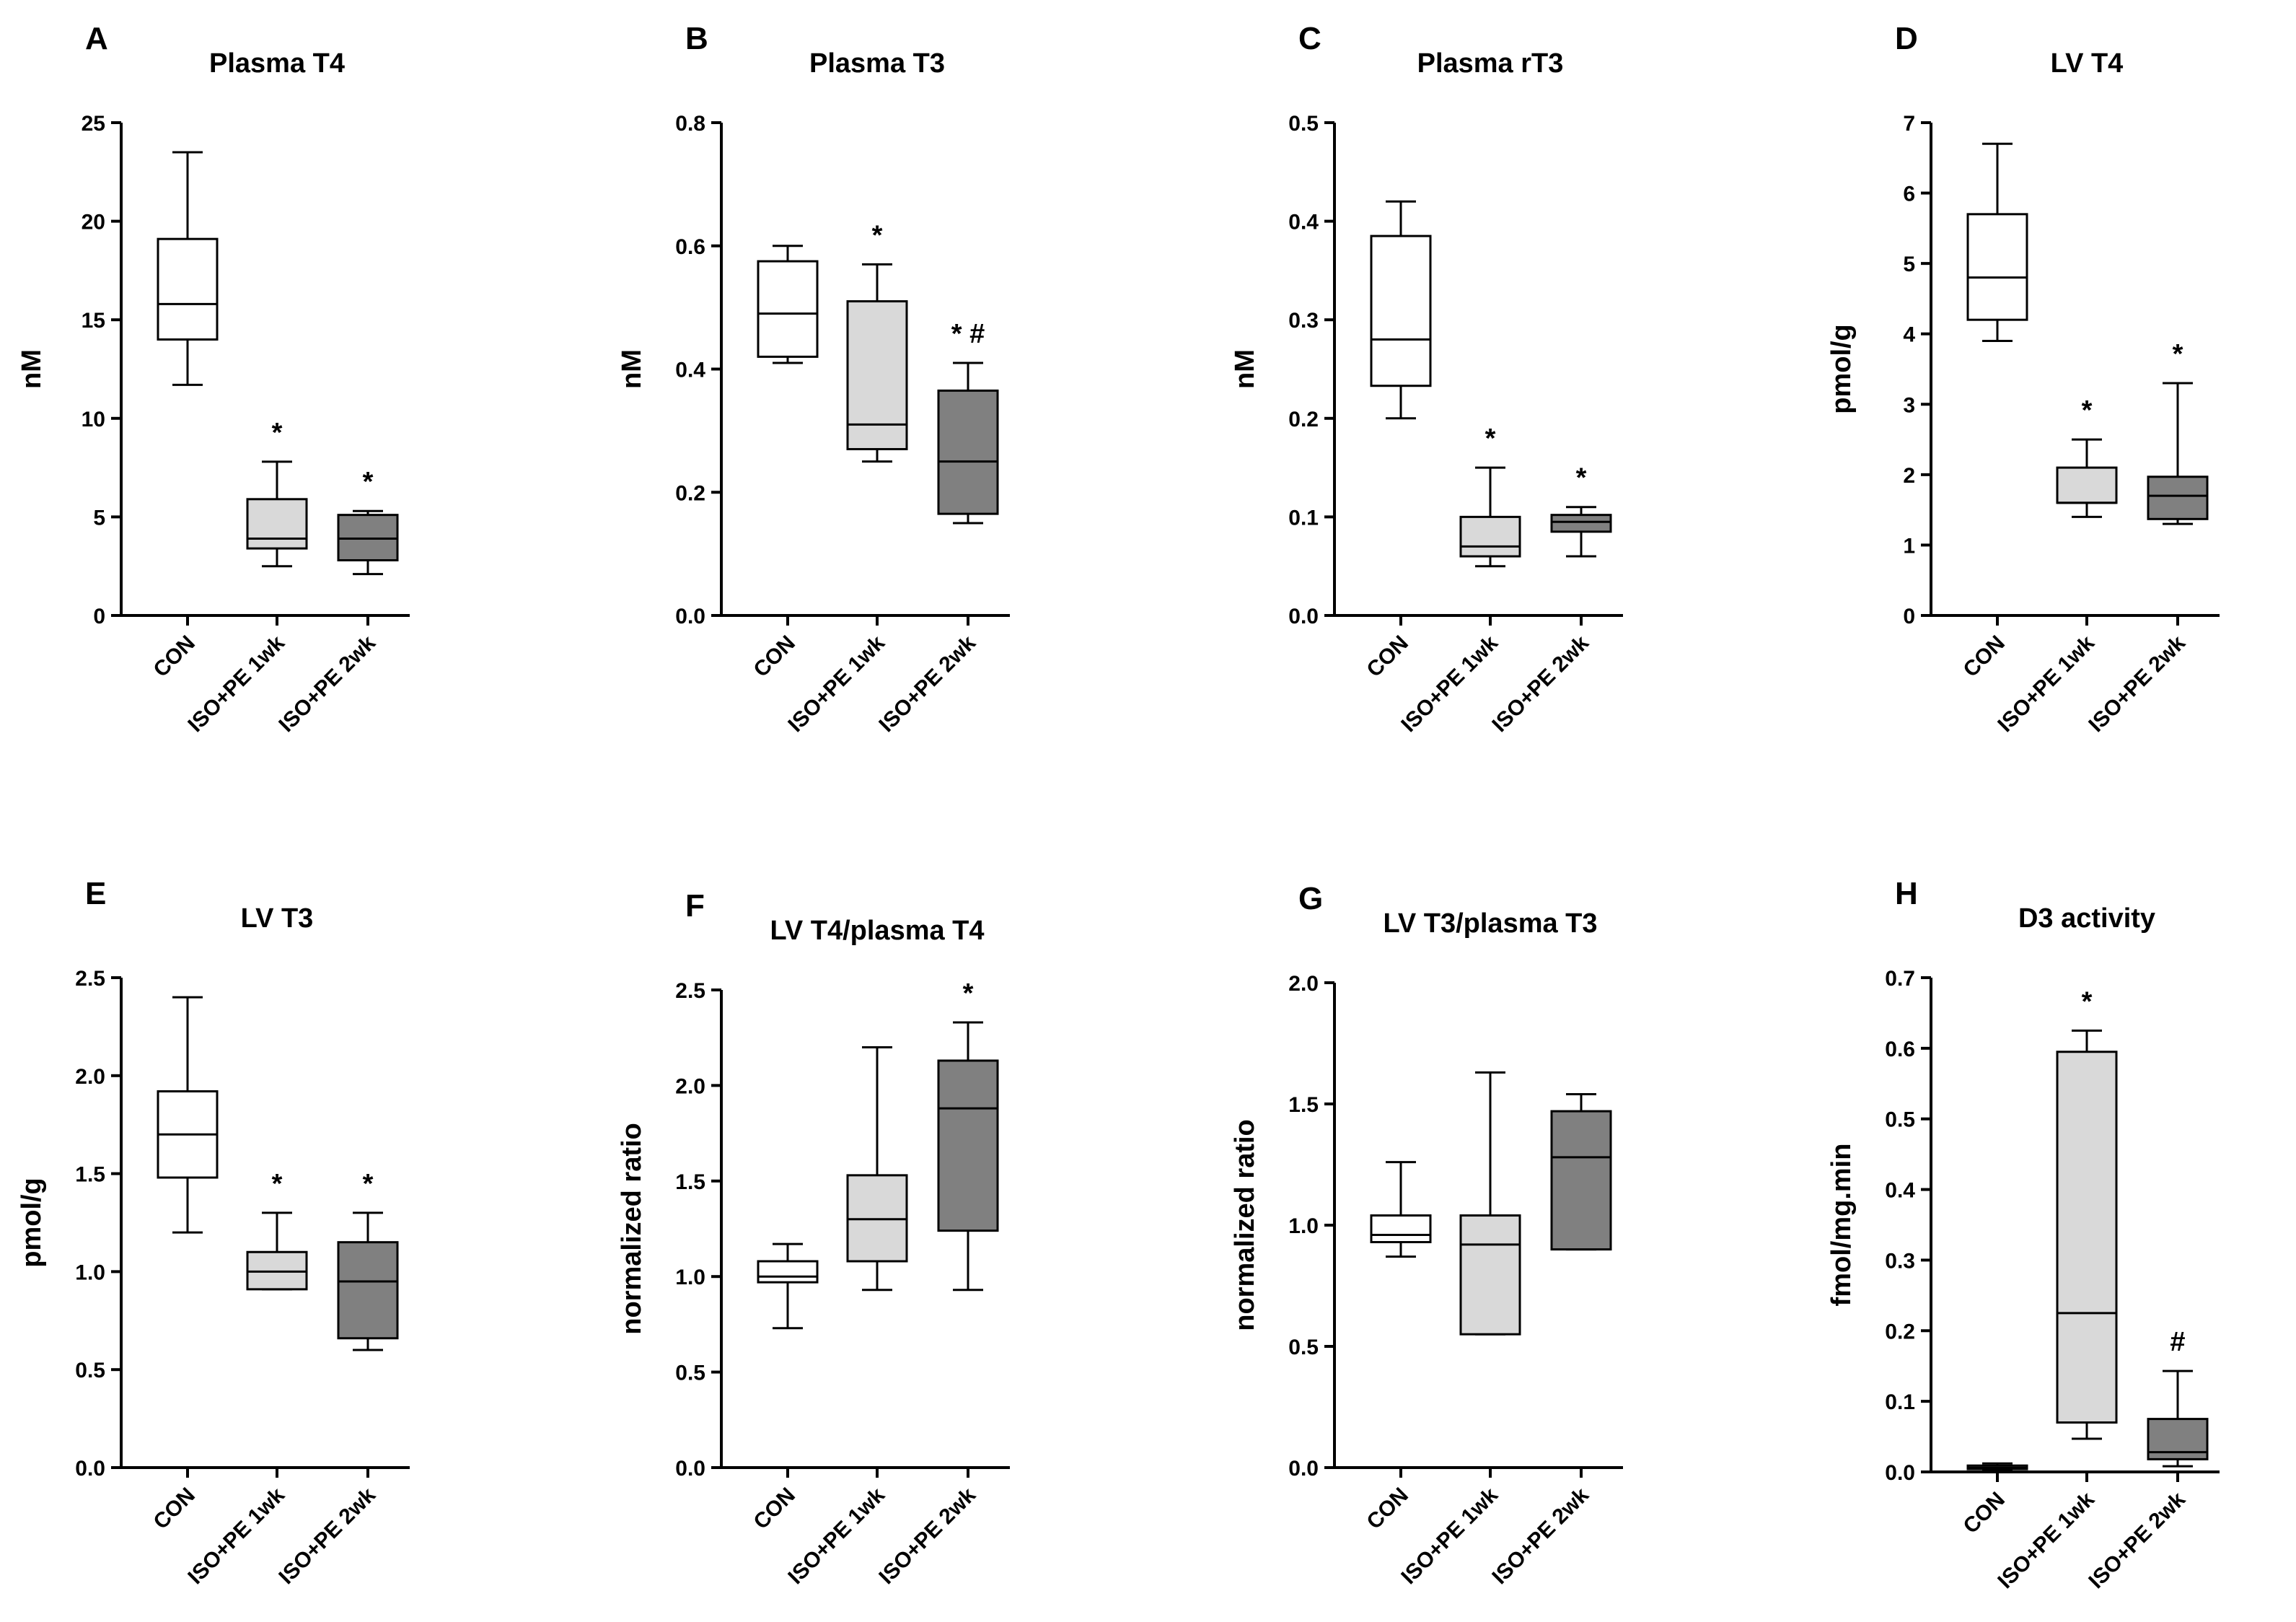  I want to click on panel-title: LV T3, so click(277, 918).